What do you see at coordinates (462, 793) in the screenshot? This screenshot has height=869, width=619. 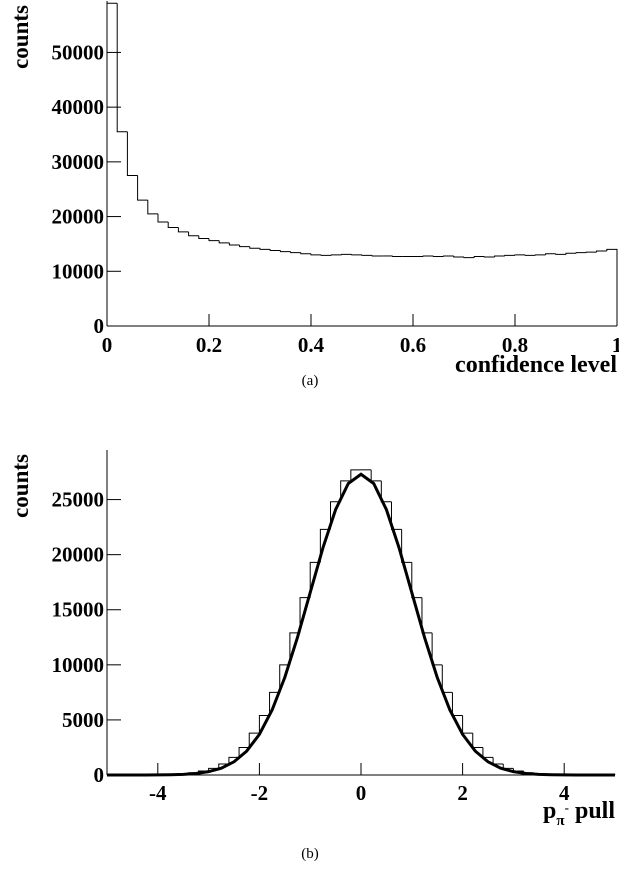 I see `x-tick-label: 2` at bounding box center [462, 793].